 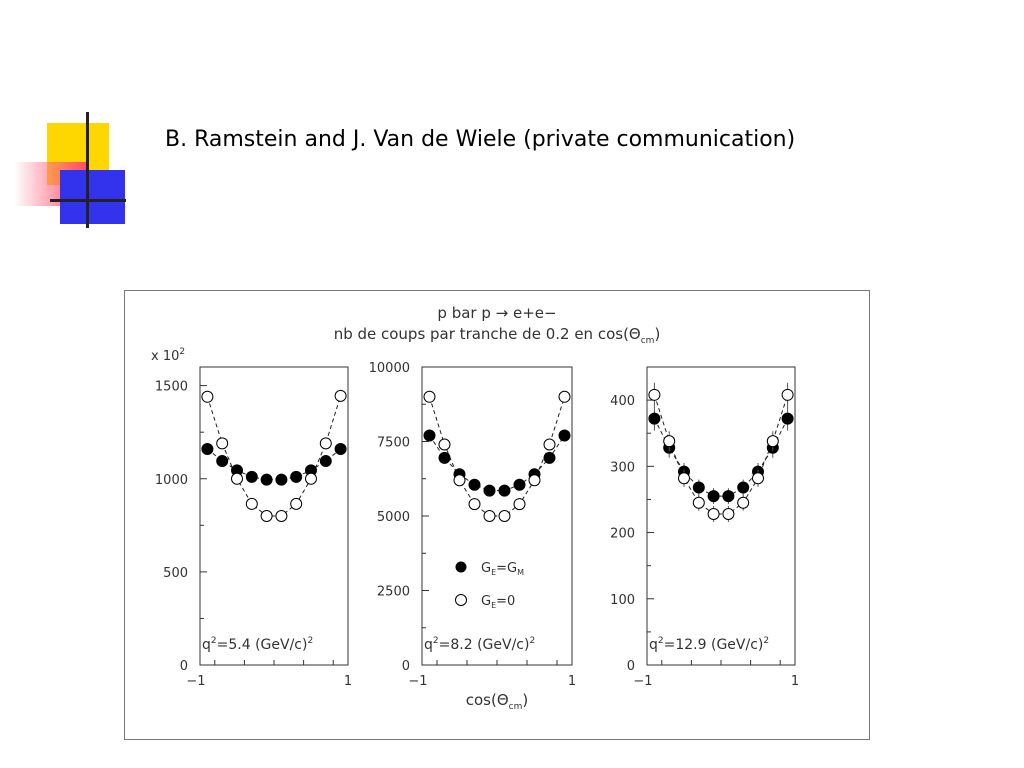 What do you see at coordinates (497, 701) in the screenshot?
I see `x-axis-label: cos(Θcm)` at bounding box center [497, 701].